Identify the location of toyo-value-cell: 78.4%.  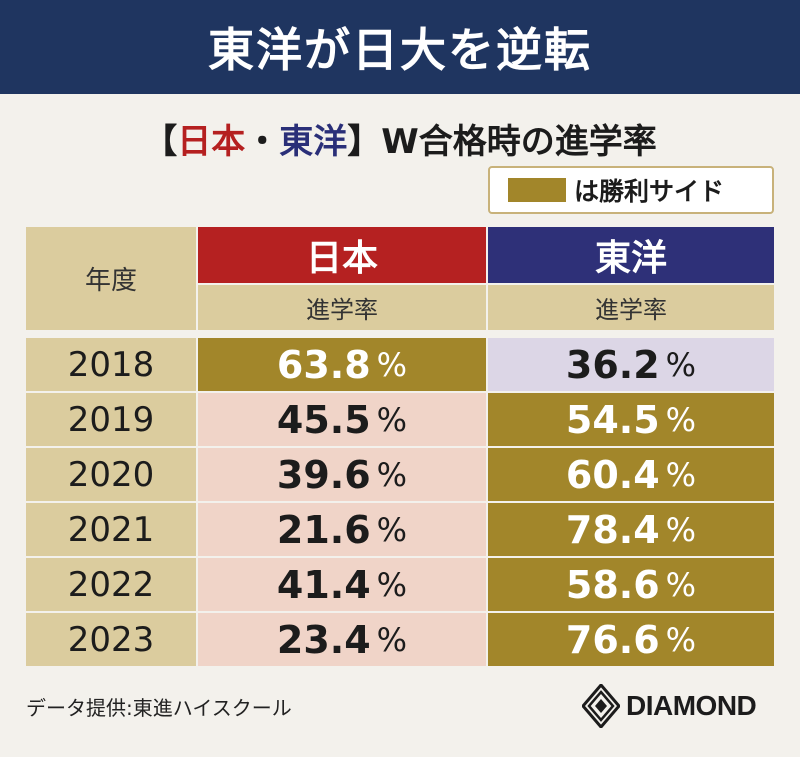
(630, 529).